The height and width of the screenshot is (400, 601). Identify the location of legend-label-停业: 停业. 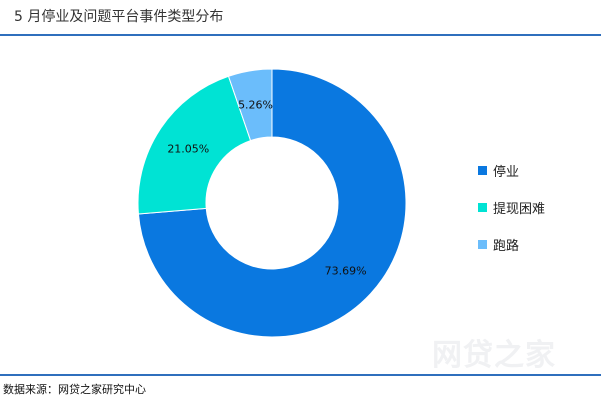
(506, 172).